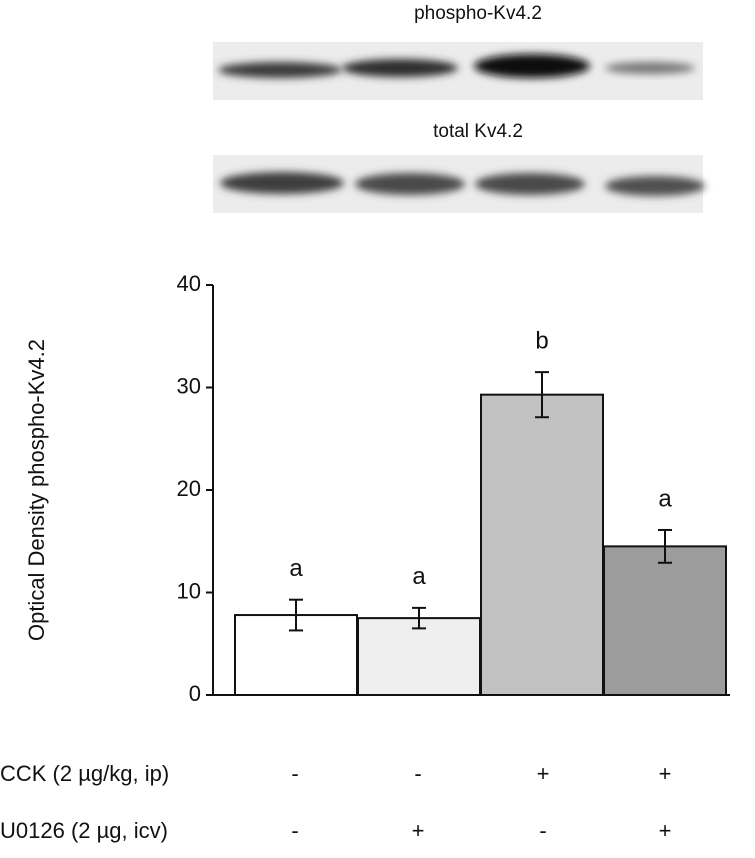 The width and height of the screenshot is (755, 858). What do you see at coordinates (189, 385) in the screenshot?
I see `y-tick-label: 30` at bounding box center [189, 385].